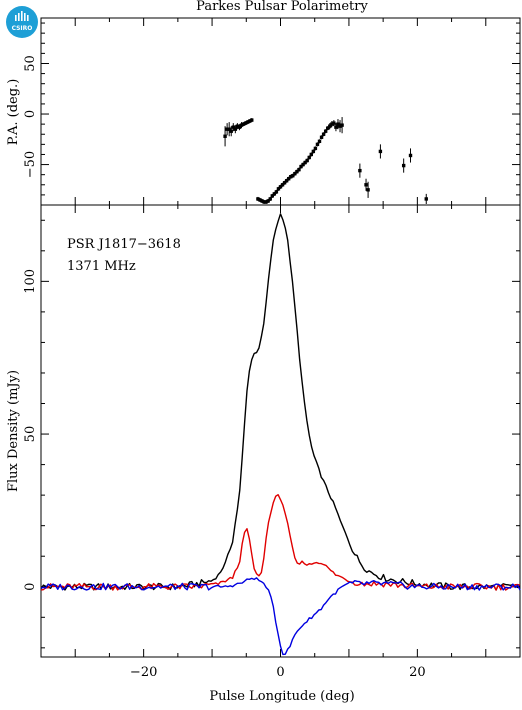 Image resolution: width=522 pixels, height=710 pixels. I want to click on flux-ylabel: Flux Density (mJy), so click(13, 431).